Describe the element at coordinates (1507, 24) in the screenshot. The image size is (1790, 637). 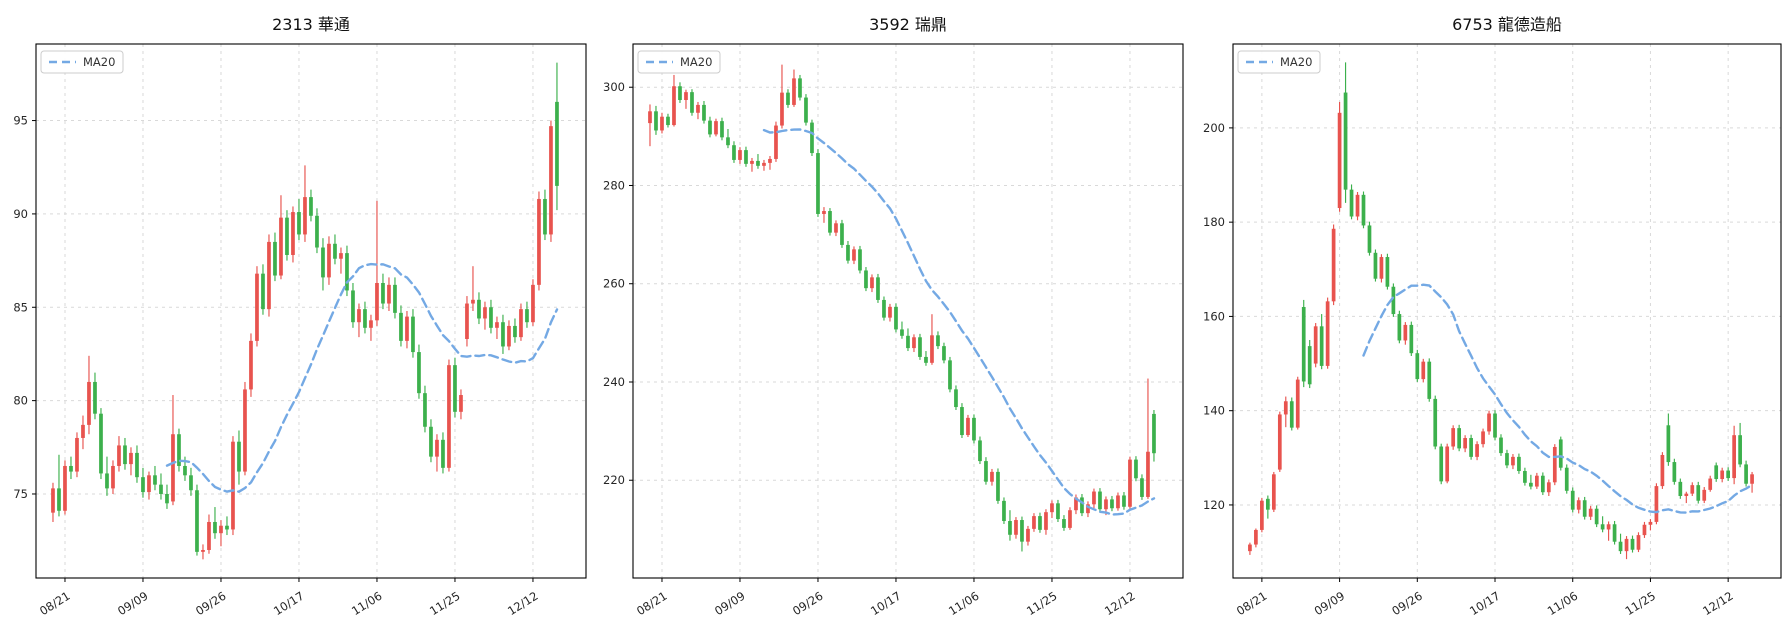
I see `chart-title: 6753 龍德造船` at that location.